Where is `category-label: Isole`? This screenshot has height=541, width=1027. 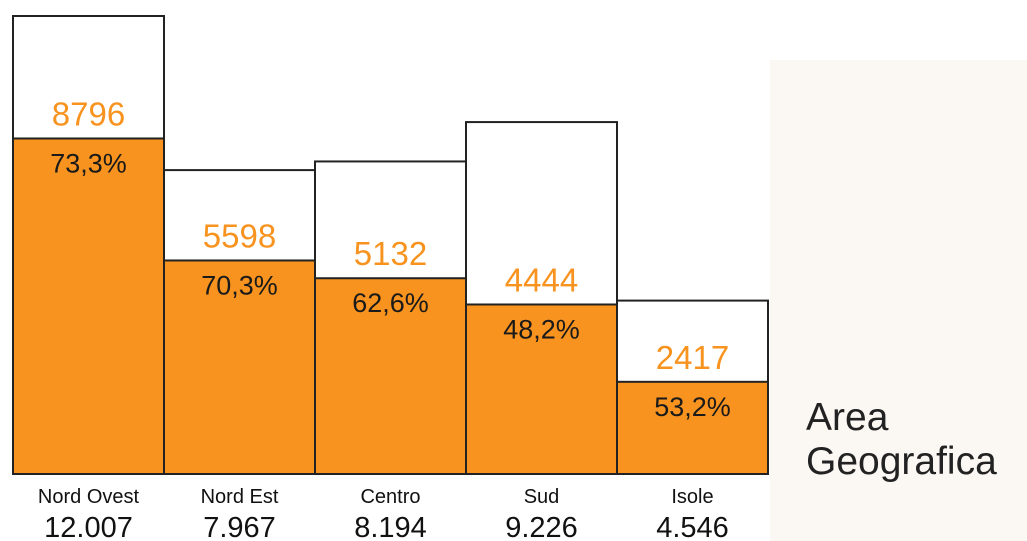 category-label: Isole is located at coordinates (692, 497).